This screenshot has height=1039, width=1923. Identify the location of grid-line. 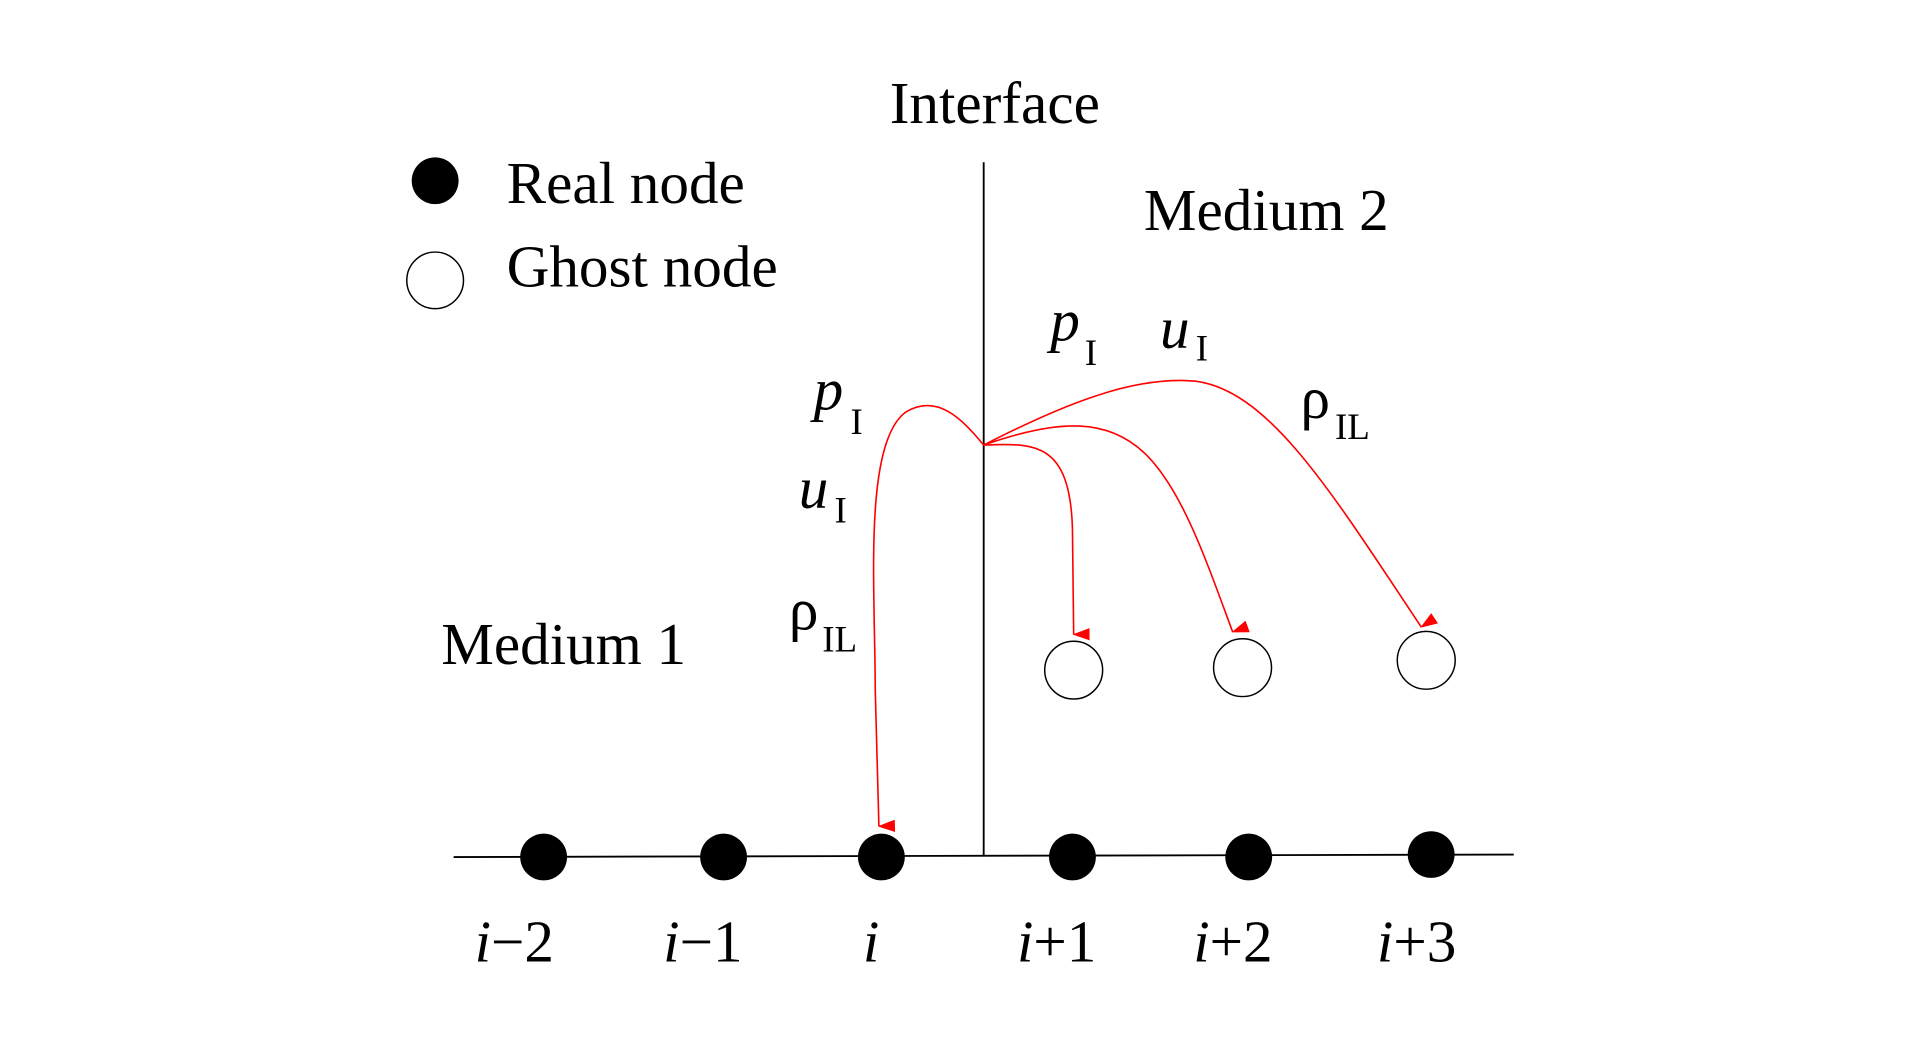
(983, 855).